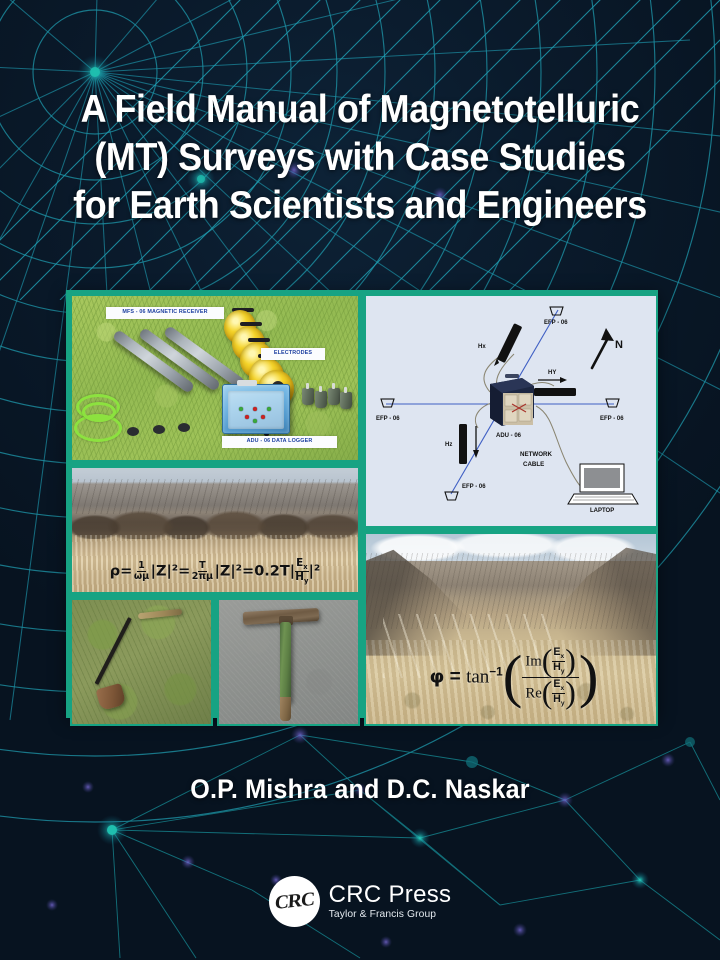  What do you see at coordinates (202, 571) in the screenshot?
I see `frac-t-2pimu: T 2πμ` at bounding box center [202, 571].